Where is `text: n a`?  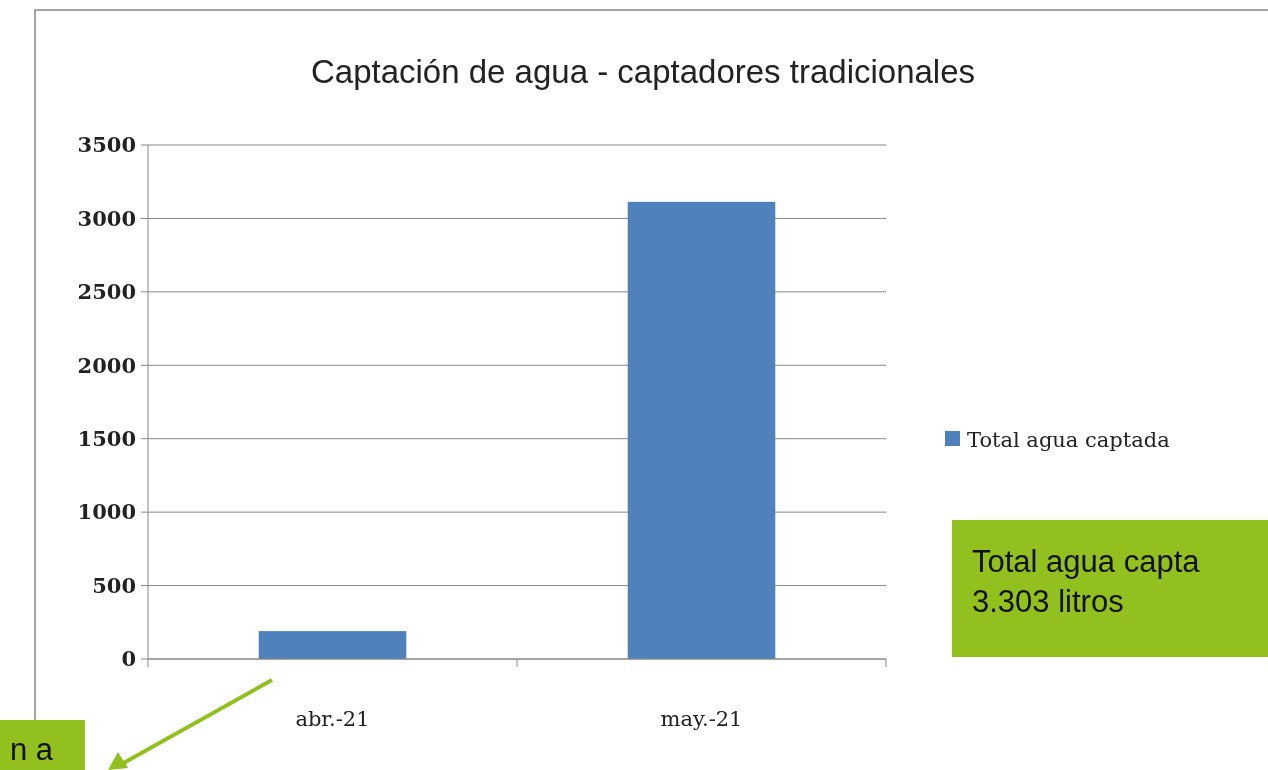
text: n a is located at coordinates (32, 749).